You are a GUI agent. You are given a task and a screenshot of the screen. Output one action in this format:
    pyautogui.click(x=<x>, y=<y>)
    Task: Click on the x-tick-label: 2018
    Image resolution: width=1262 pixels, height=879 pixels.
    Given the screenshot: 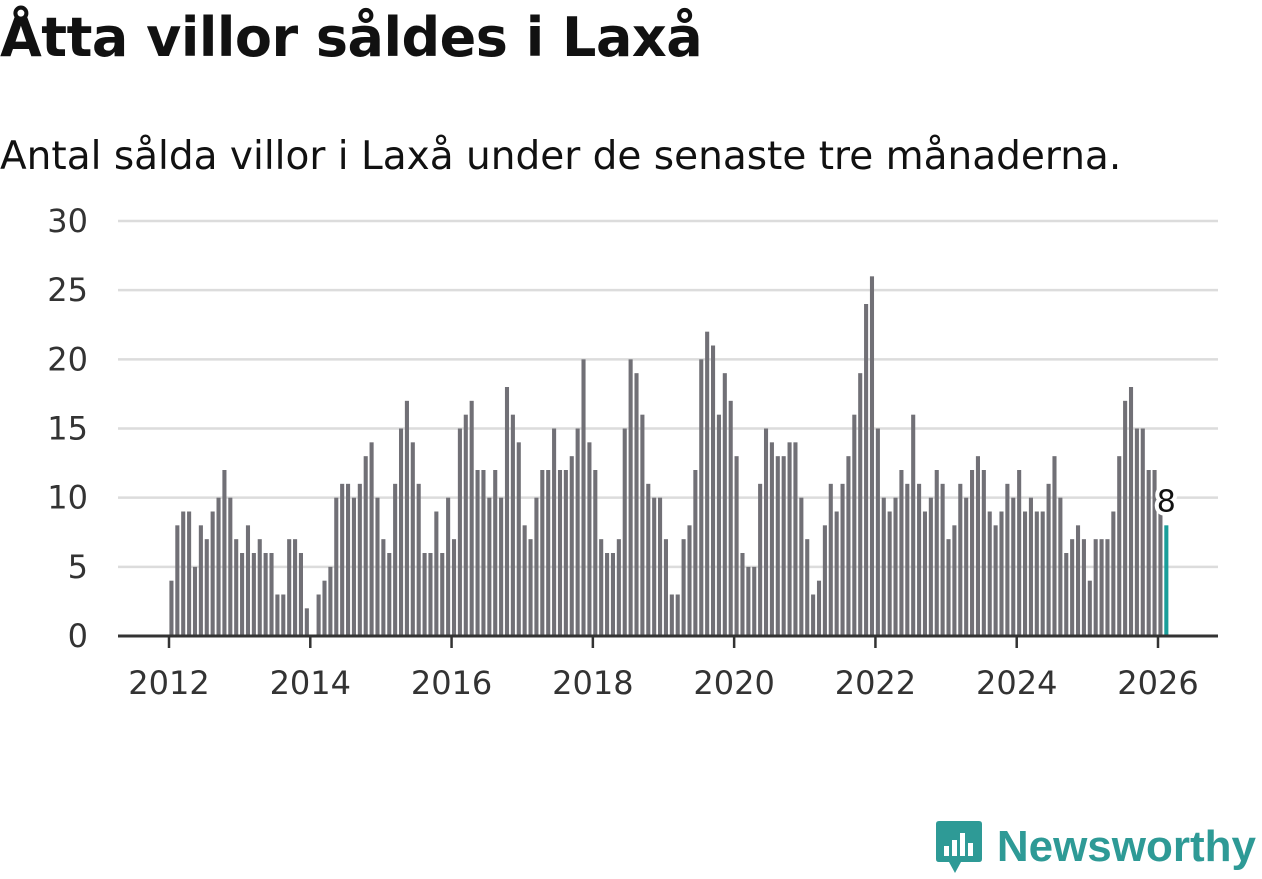 What is the action you would take?
    pyautogui.click(x=592, y=683)
    